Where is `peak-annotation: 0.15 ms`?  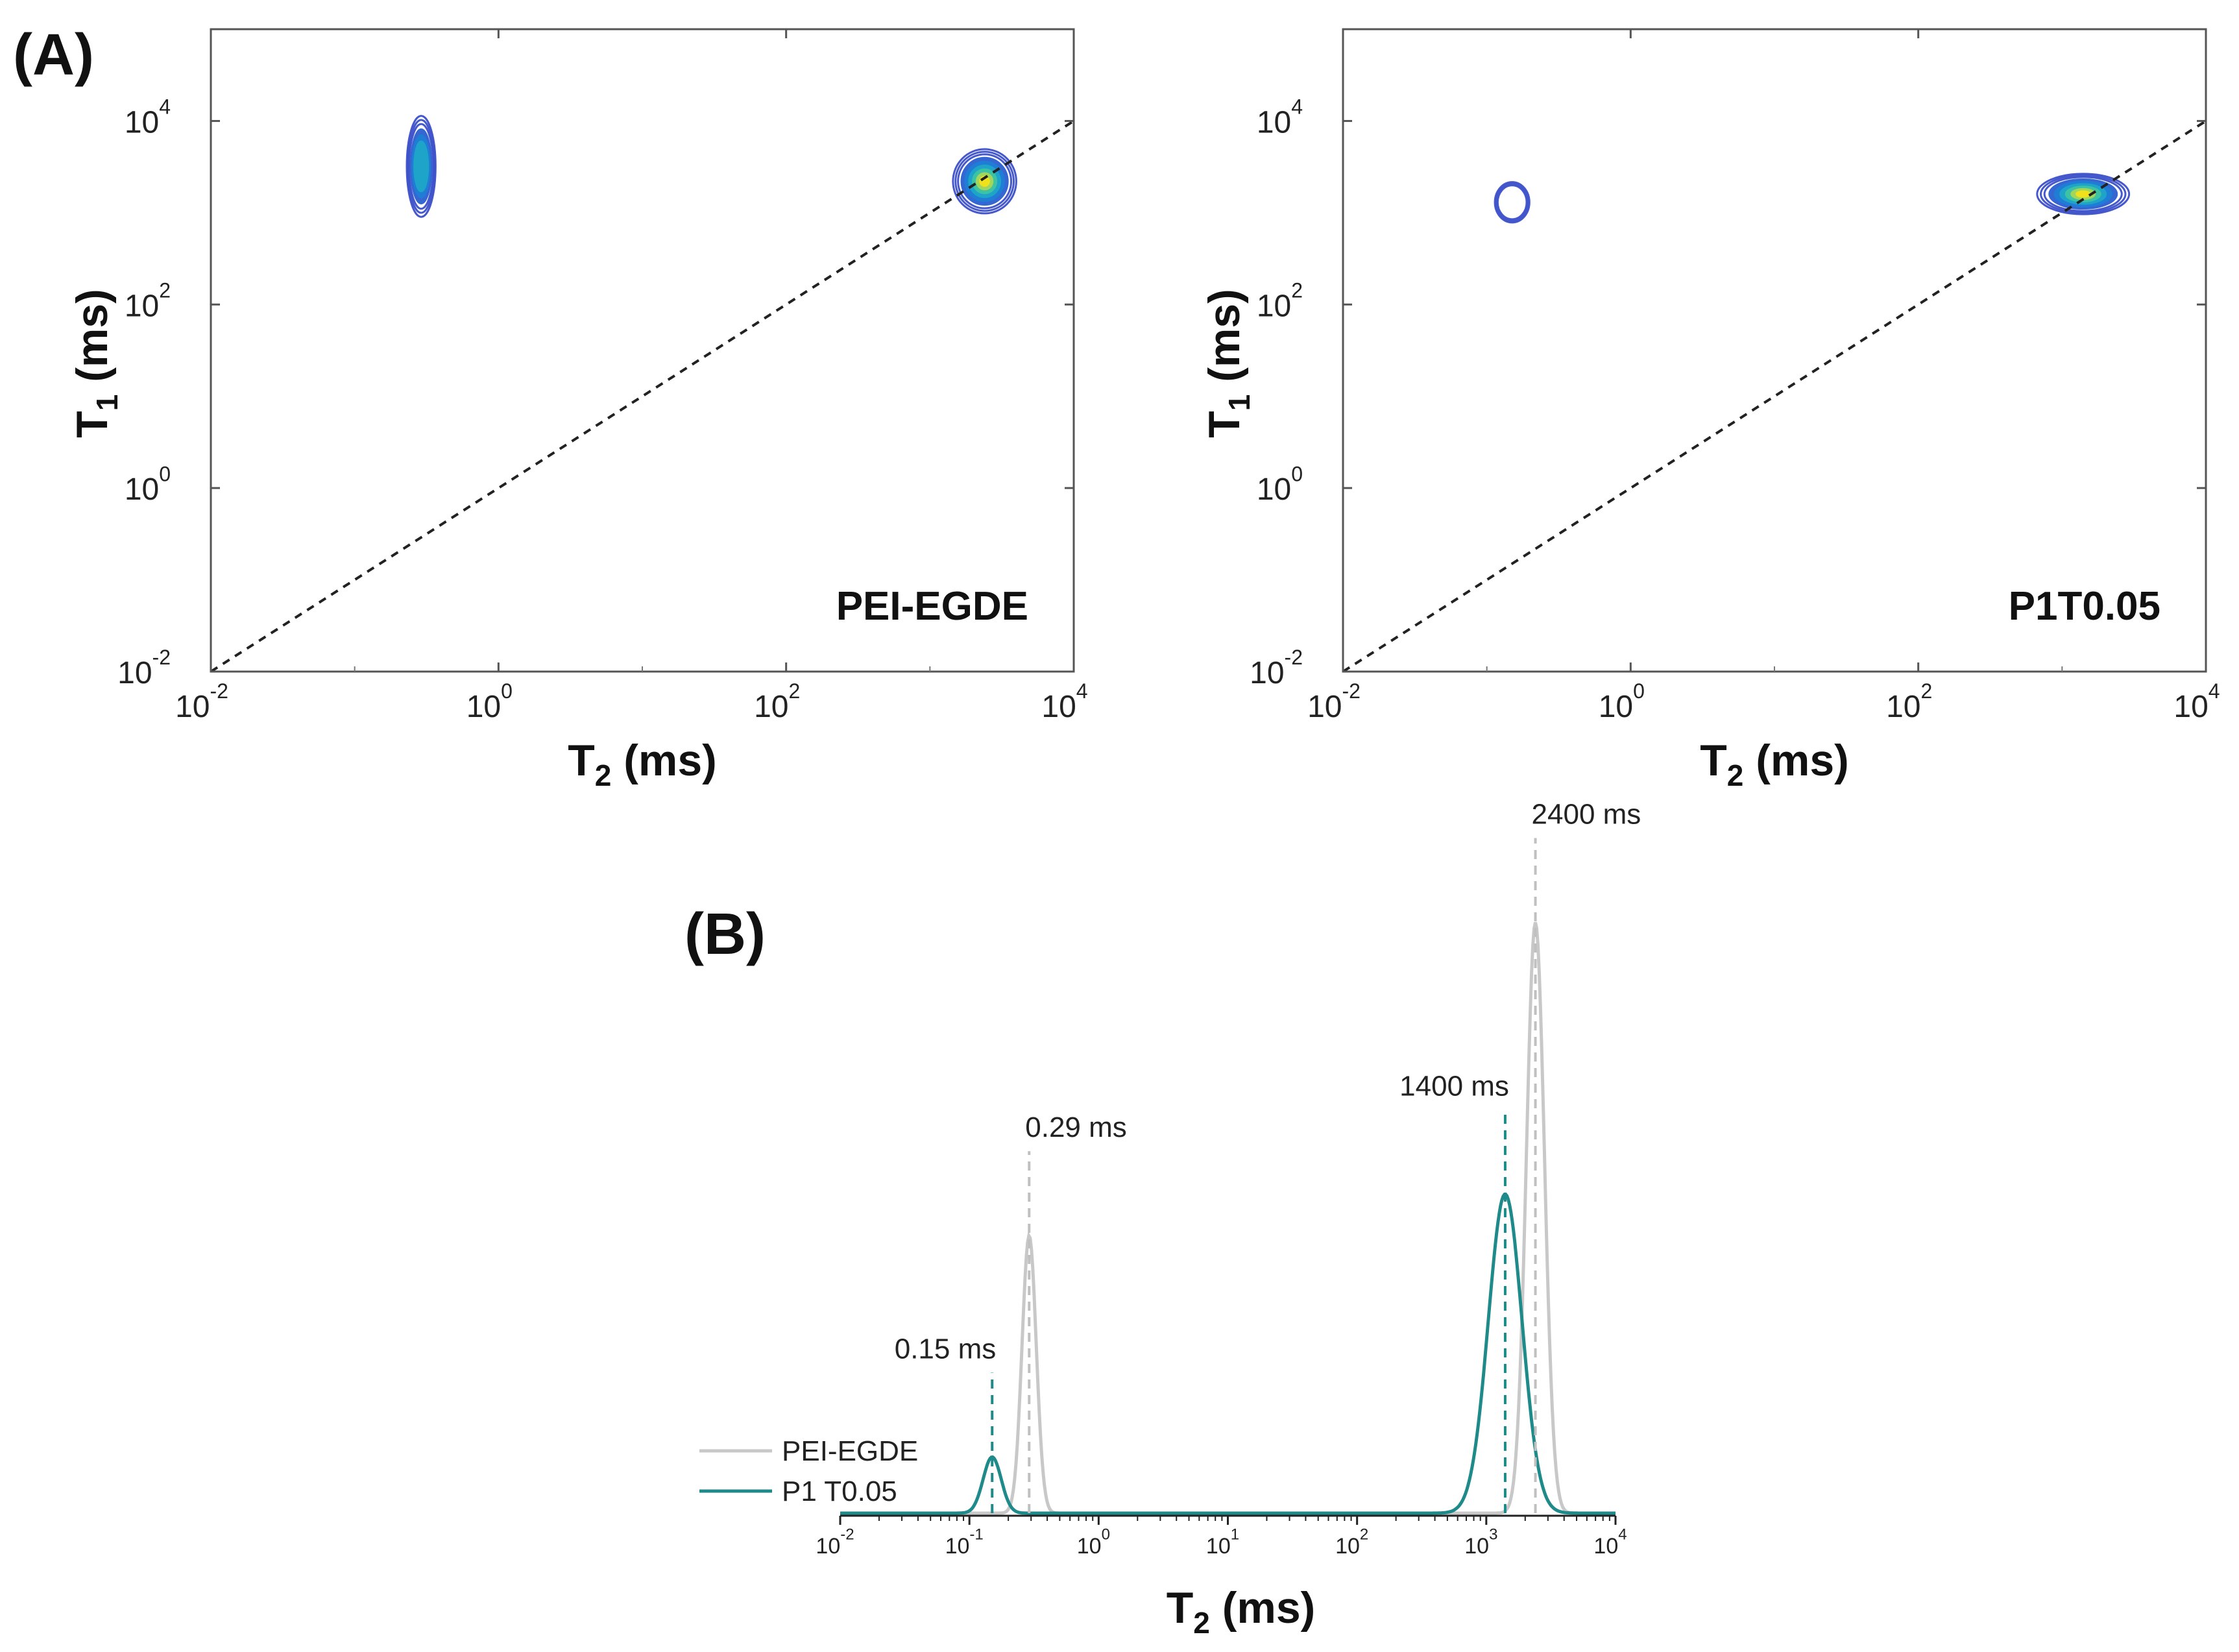 peak-annotation: 0.15 ms is located at coordinates (946, 1349).